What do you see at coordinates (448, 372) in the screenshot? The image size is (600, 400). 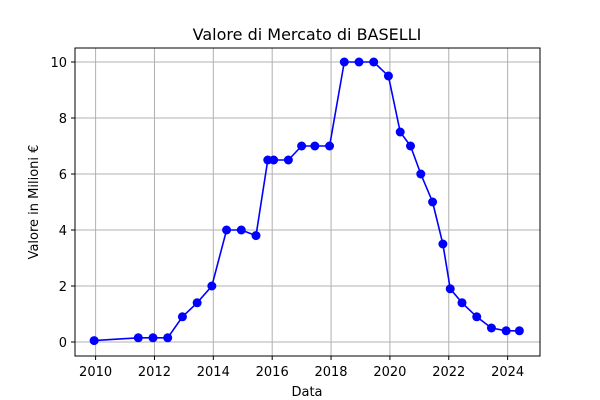 I see `x-tick-label: 2022` at bounding box center [448, 372].